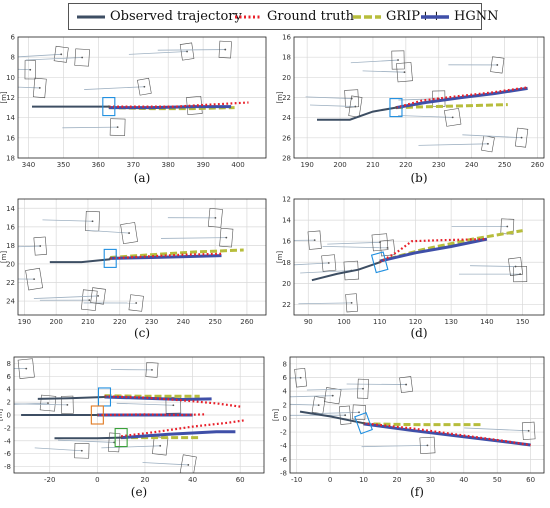 Image resolution: width=550 pixels, height=508 pixels. What do you see at coordinates (339, 165) in the screenshot?
I see `x-tick-label: 200` at bounding box center [339, 165].